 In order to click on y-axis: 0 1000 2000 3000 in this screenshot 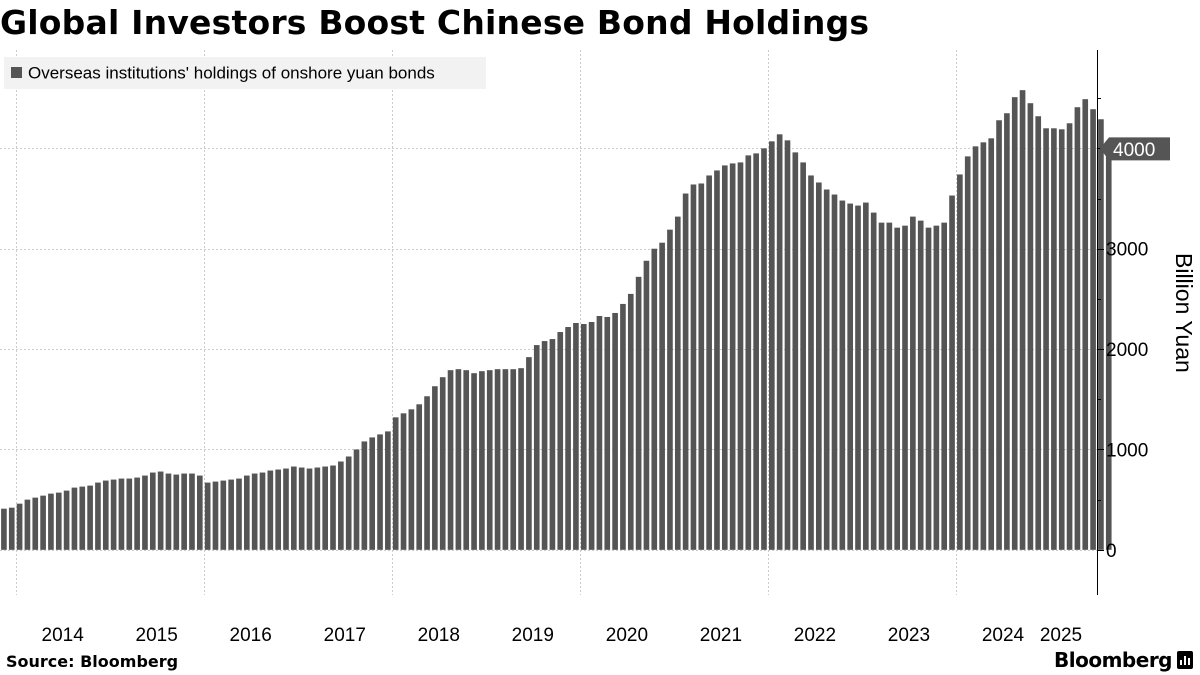, I will do `click(1122, 330)`.